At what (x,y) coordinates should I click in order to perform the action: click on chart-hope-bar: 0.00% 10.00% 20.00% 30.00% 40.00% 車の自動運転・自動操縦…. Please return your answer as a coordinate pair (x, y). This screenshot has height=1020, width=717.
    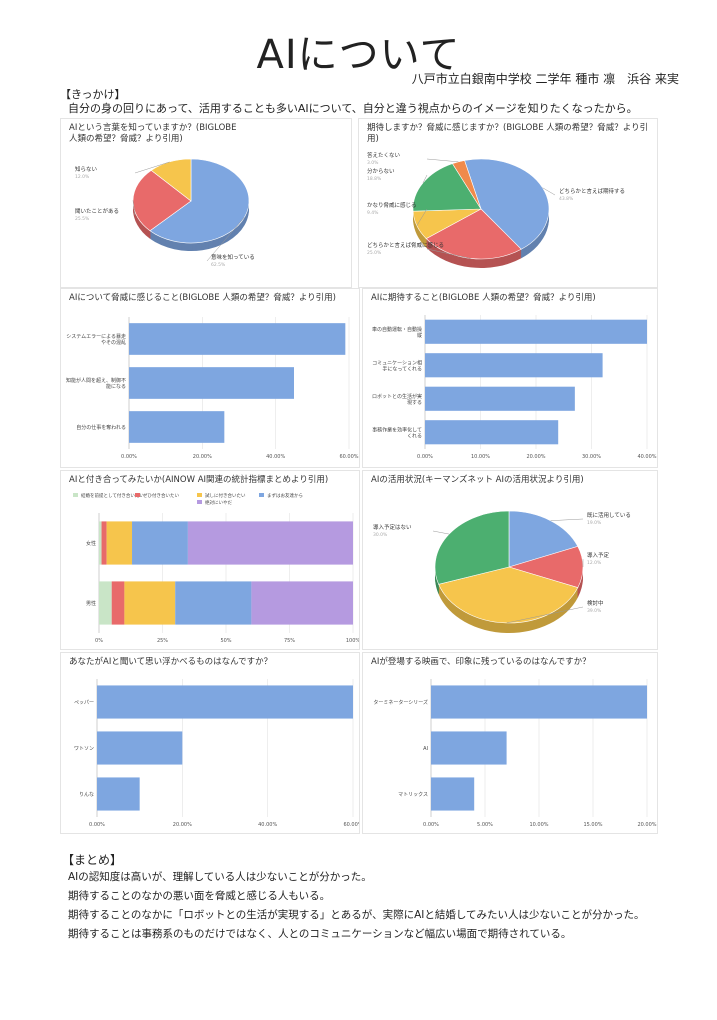
    Looking at the image, I should click on (514, 387).